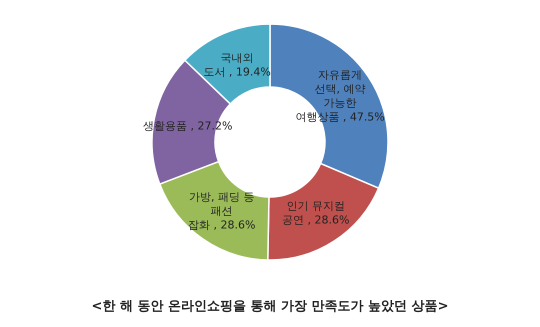 This screenshot has width=540, height=327. I want to click on slice-label: 인기 뮤지컬 공연 , 28.6%, so click(316, 212).